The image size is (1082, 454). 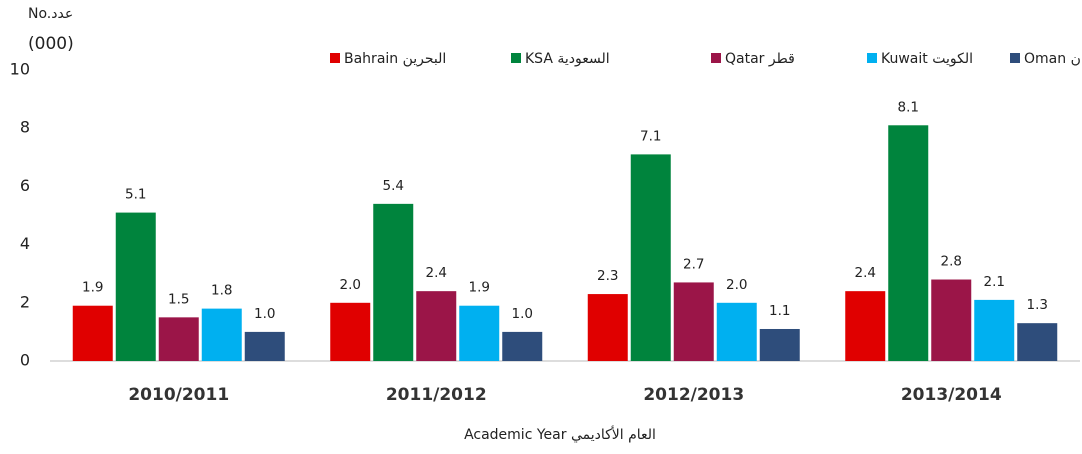 I want to click on value-label: 2.3, so click(x=607, y=276).